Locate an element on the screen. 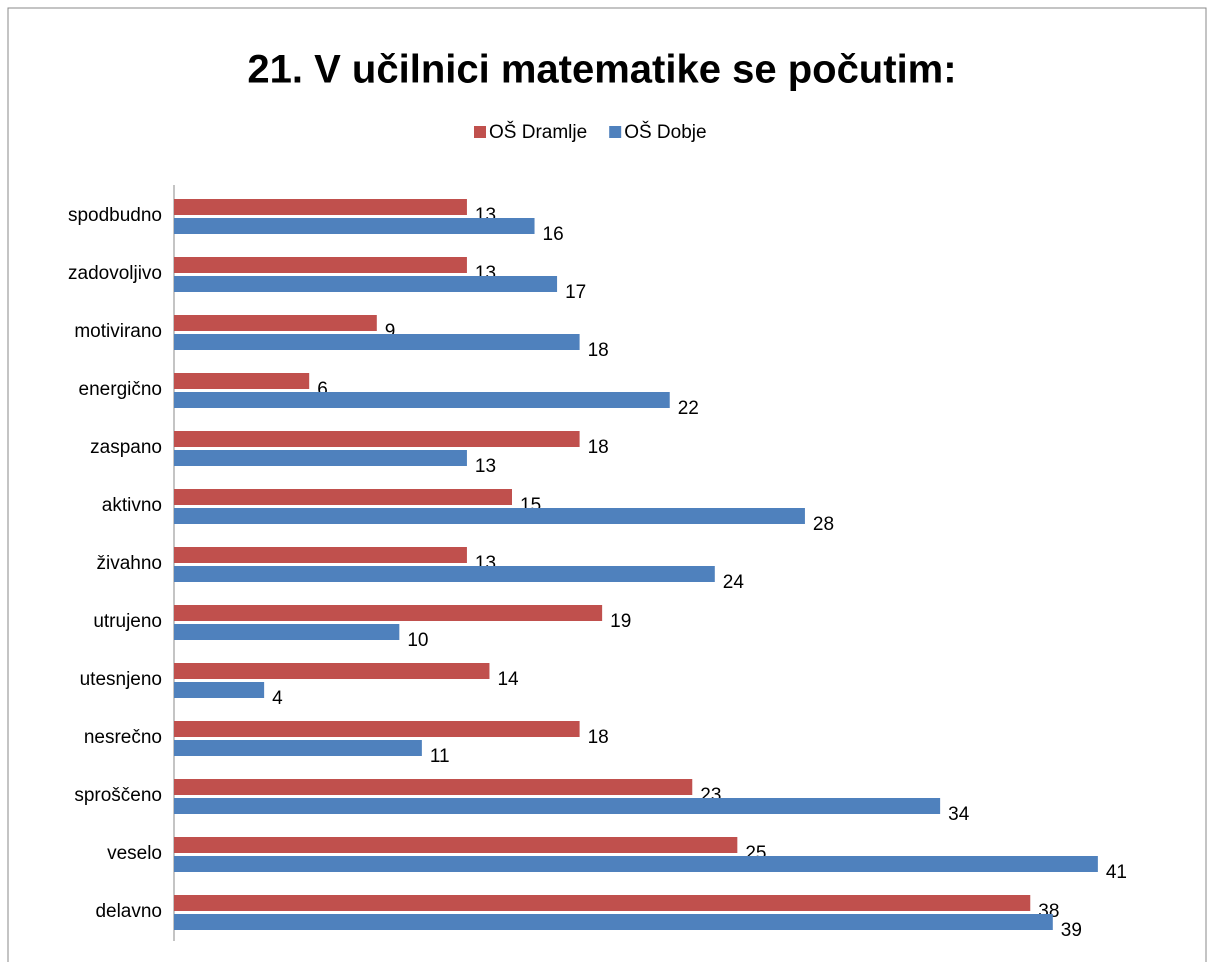  data-label: 4 is located at coordinates (277, 698).